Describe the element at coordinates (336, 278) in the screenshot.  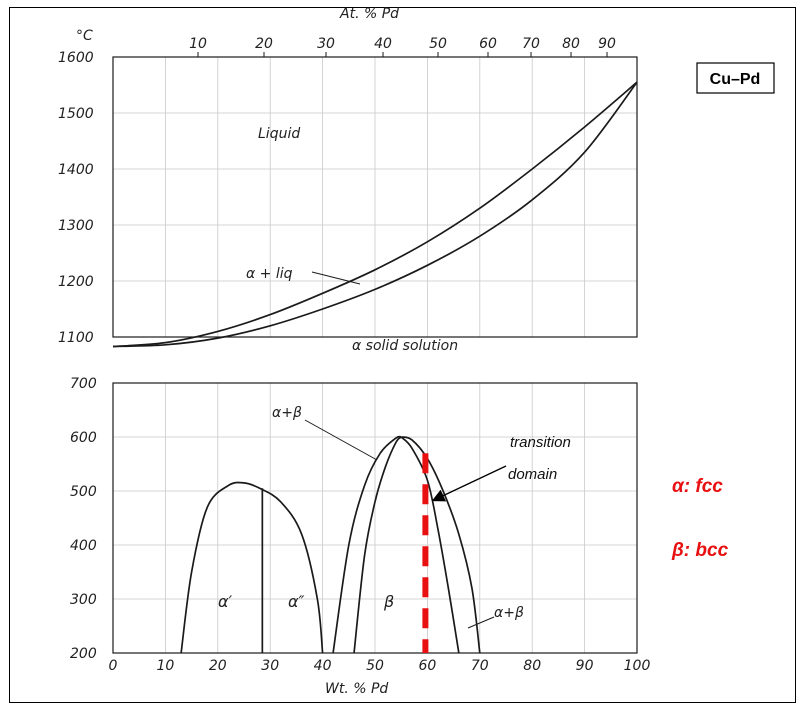
I see `alpha-liq-leader` at that location.